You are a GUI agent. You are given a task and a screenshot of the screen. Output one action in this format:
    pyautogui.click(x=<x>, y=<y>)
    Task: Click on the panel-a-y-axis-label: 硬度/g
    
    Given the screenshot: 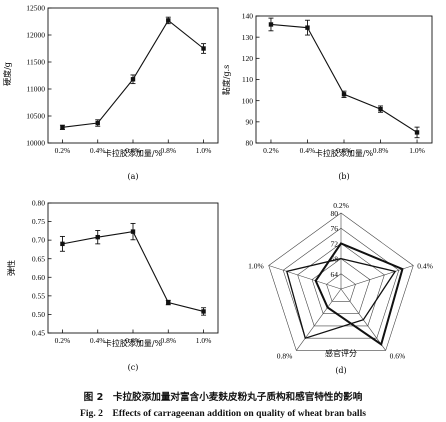 What is the action you would take?
    pyautogui.click(x=7, y=74)
    